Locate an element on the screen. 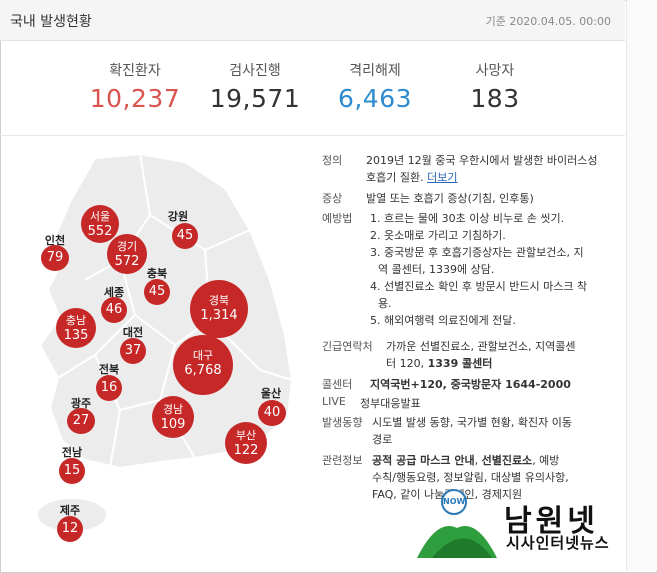 Image resolution: width=657 pixels, height=573 pixels. prevention-line: 용. is located at coordinates (385, 303).